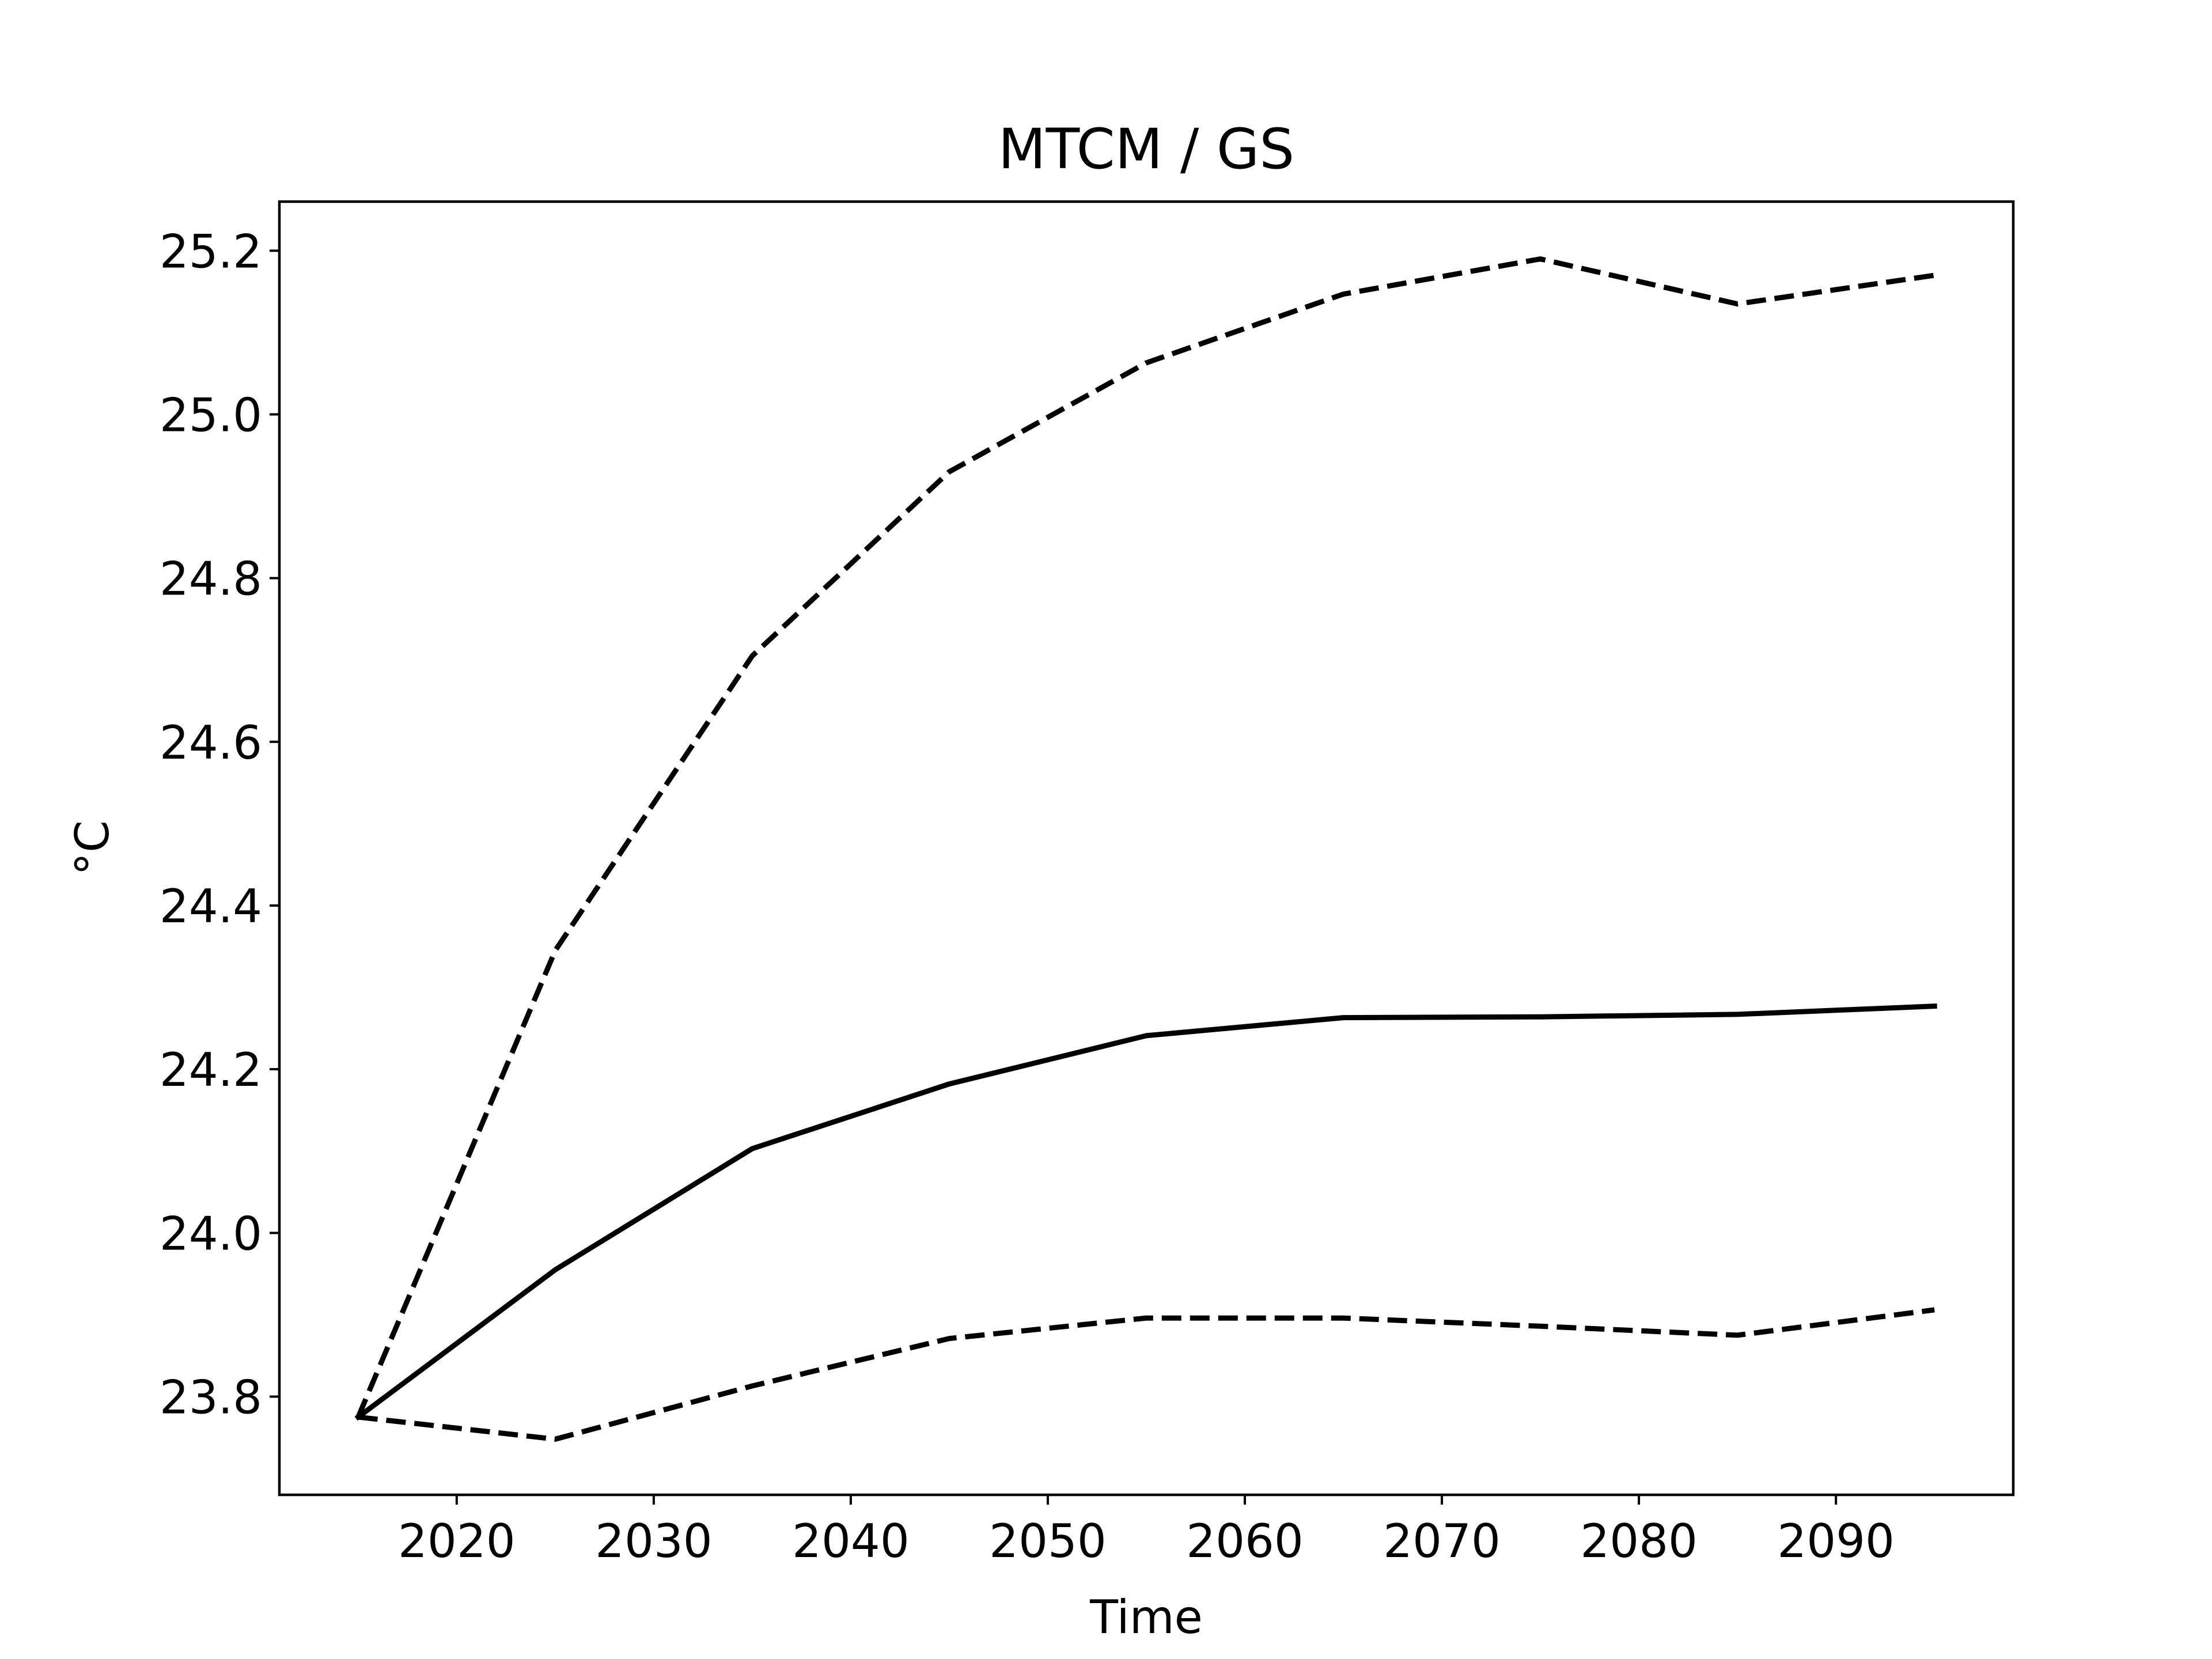 The image size is (2212, 1659). Describe the element at coordinates (1442, 1541) in the screenshot. I see `x-tick-label: 2070` at that location.